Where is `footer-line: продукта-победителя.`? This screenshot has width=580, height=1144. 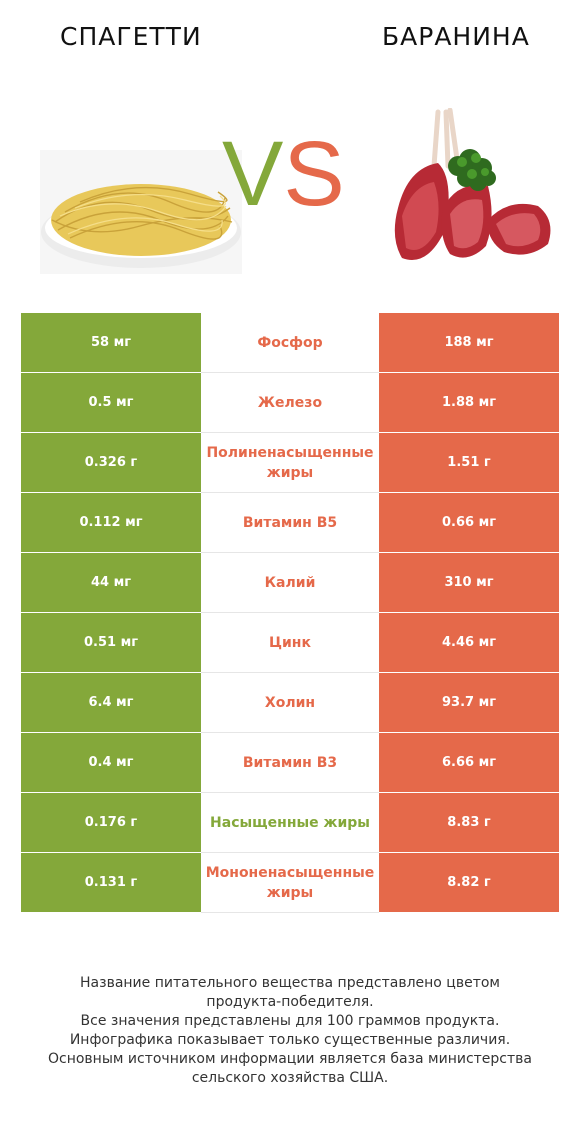 footer-line: продукта-победителя. is located at coordinates (290, 1002).